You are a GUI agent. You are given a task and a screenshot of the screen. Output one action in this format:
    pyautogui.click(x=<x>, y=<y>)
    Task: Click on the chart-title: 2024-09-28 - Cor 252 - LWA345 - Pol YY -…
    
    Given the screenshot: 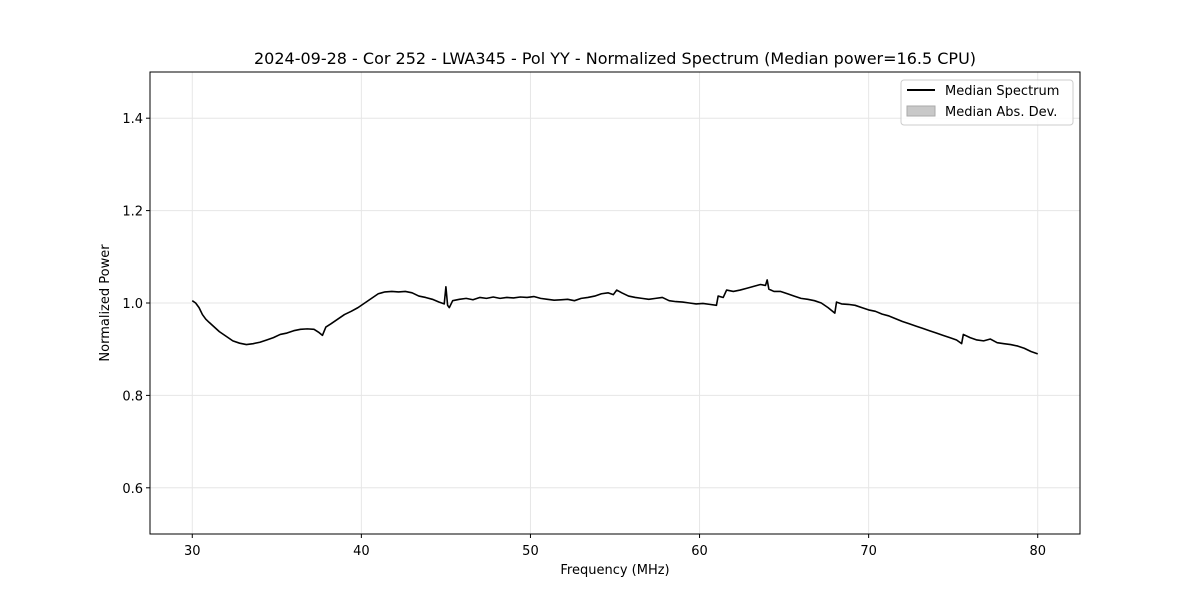 What is the action you would take?
    pyautogui.click(x=615, y=58)
    